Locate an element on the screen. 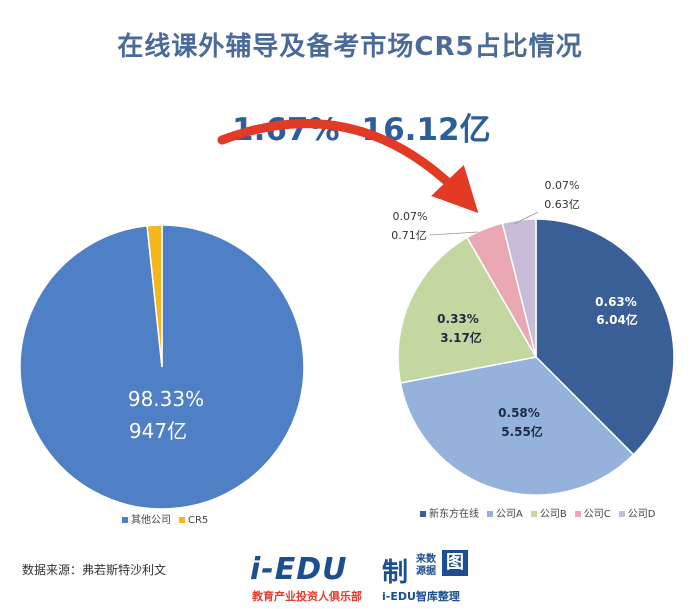 This screenshot has width=700, height=609. legend-item: 公司D is located at coordinates (637, 512).